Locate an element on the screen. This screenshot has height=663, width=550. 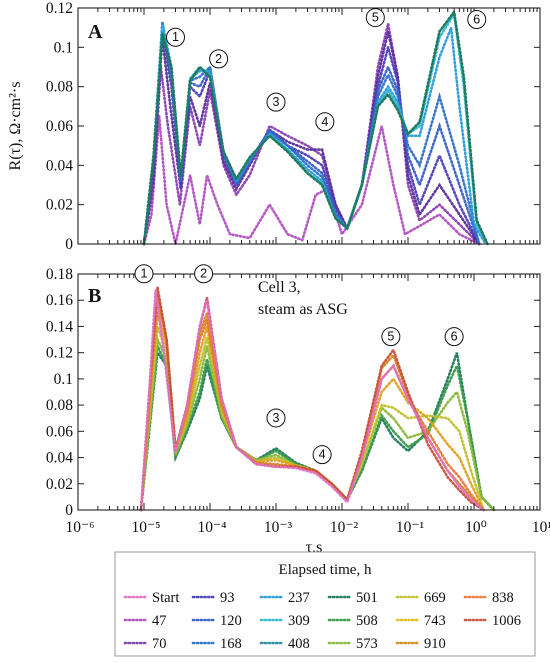
legend-label: 838 is located at coordinates (503, 598).